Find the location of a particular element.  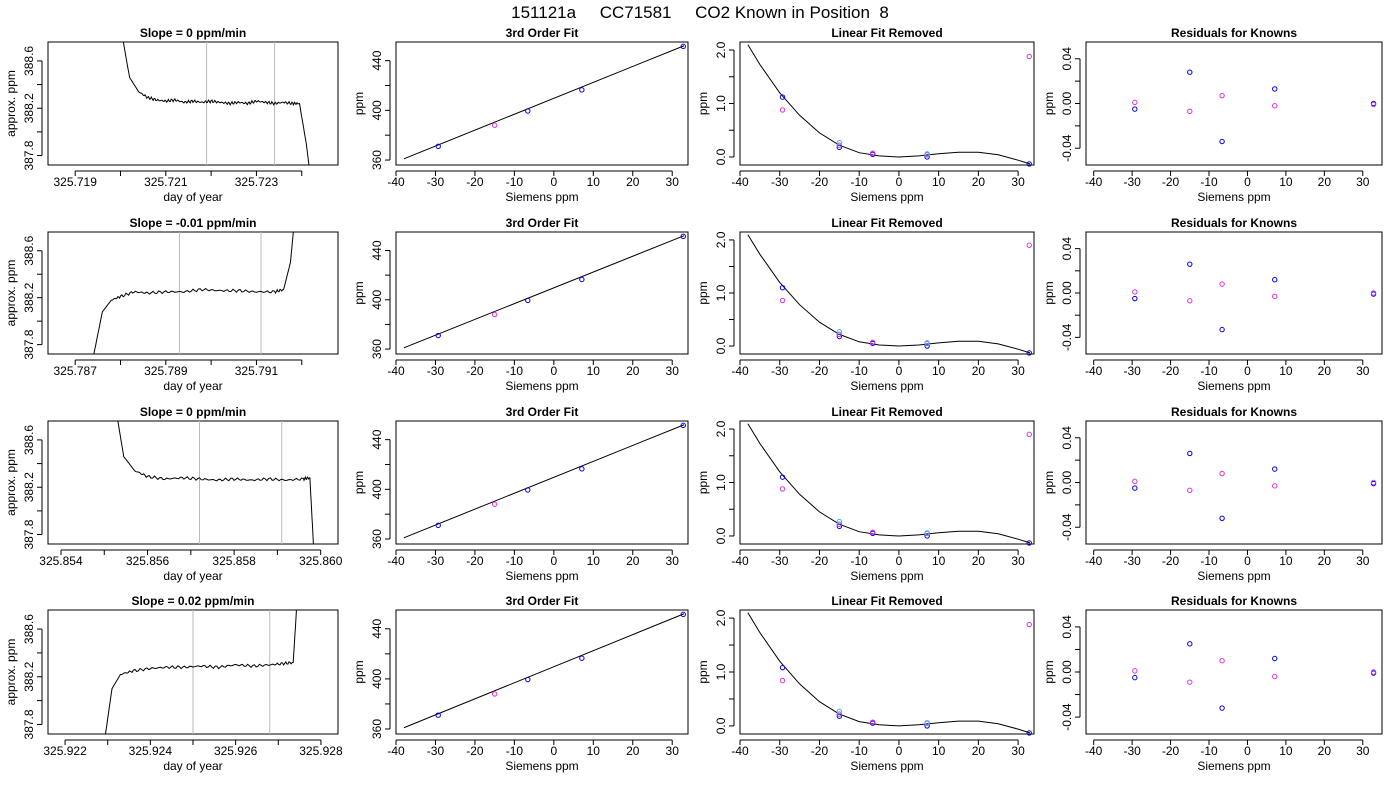

y-tick-label: 387.8 is located at coordinates (29, 534).